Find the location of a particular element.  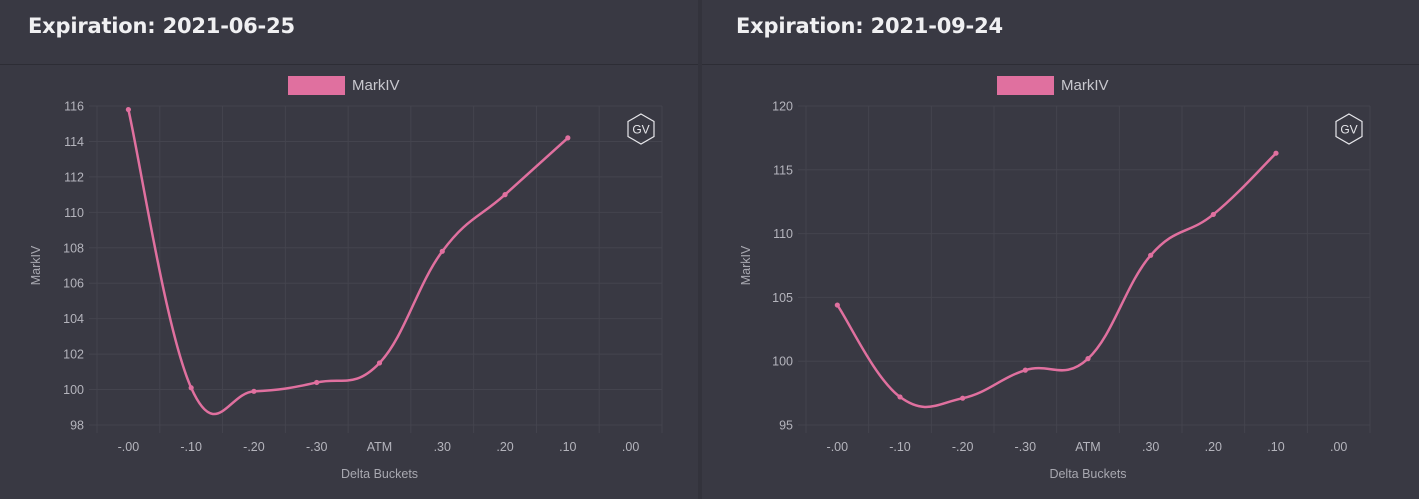

y-tick-label: 108 is located at coordinates (73, 248).